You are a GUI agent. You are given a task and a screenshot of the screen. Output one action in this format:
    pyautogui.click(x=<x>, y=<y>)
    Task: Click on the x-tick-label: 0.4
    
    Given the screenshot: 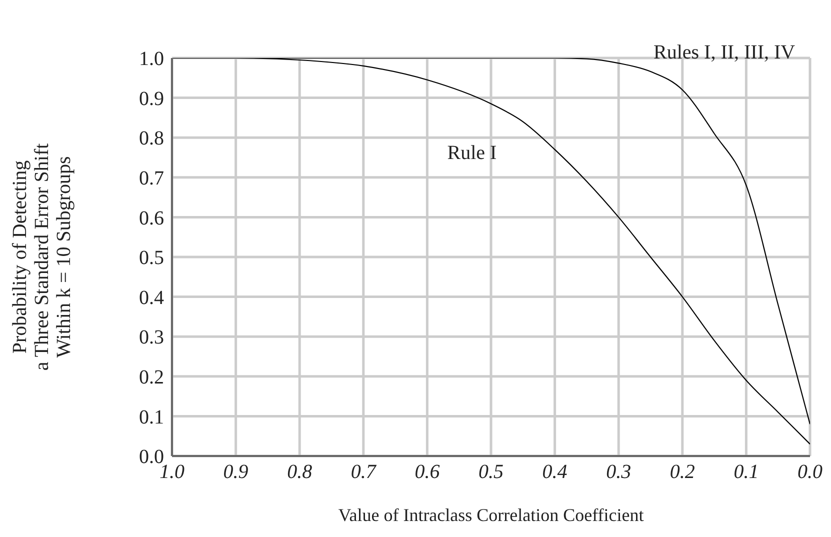 What is the action you would take?
    pyautogui.click(x=555, y=472)
    